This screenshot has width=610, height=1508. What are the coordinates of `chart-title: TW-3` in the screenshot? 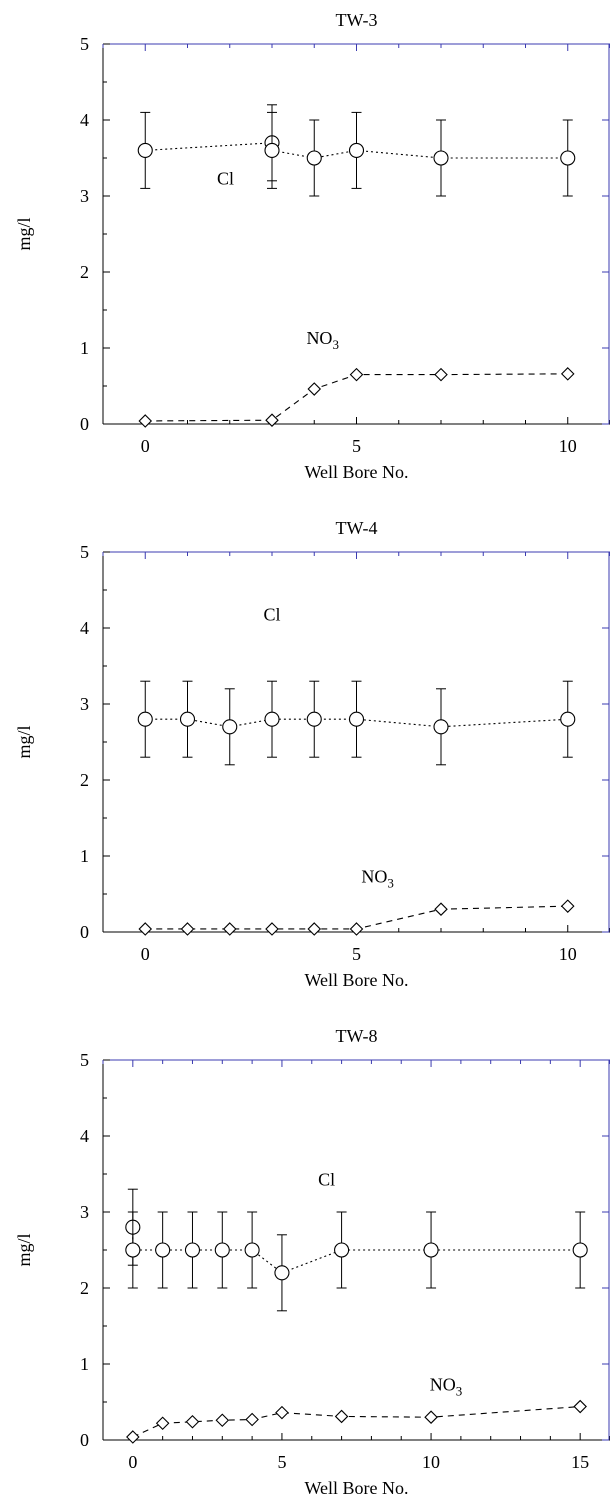 It's located at (357, 20).